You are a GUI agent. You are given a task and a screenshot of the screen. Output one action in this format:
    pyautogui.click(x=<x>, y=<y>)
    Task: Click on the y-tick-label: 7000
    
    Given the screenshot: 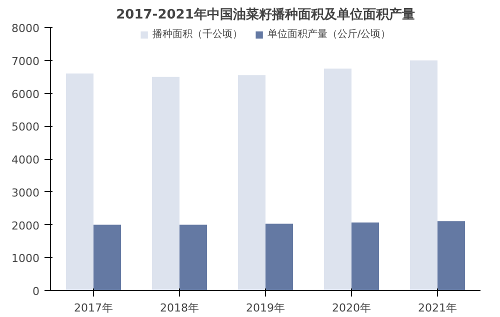 What is the action you would take?
    pyautogui.click(x=26, y=61)
    